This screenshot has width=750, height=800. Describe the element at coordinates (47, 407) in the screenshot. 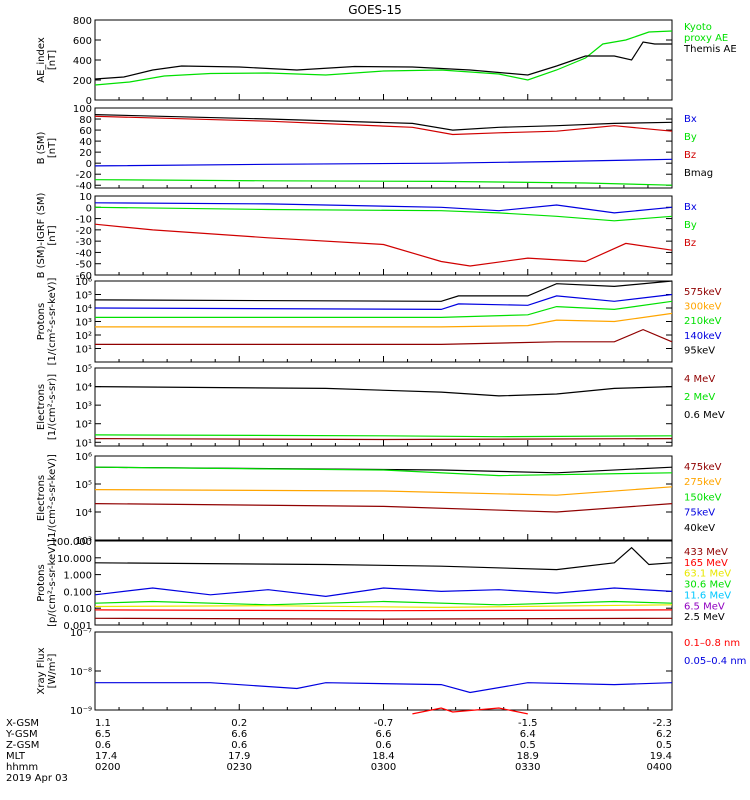

I see `panel-4-ylabel: Electrons[1/(cm²-s-sr)]` at that location.